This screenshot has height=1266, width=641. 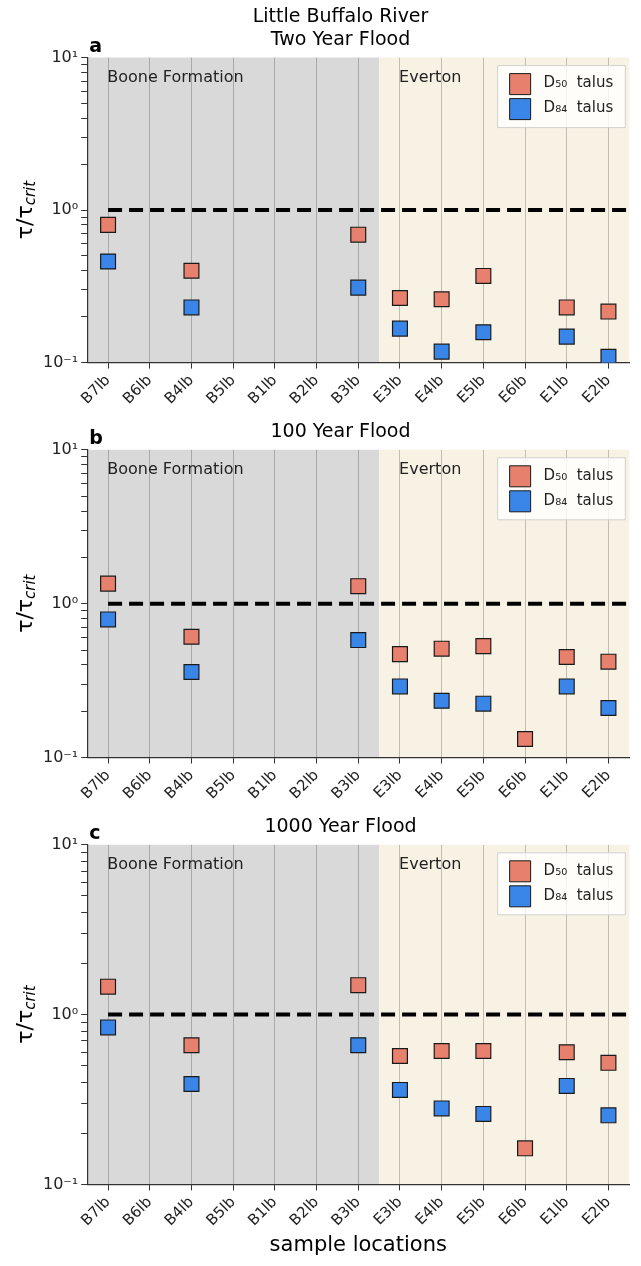 What do you see at coordinates (340, 38) in the screenshot?
I see `chart-subtitle: Two Year Flood` at bounding box center [340, 38].